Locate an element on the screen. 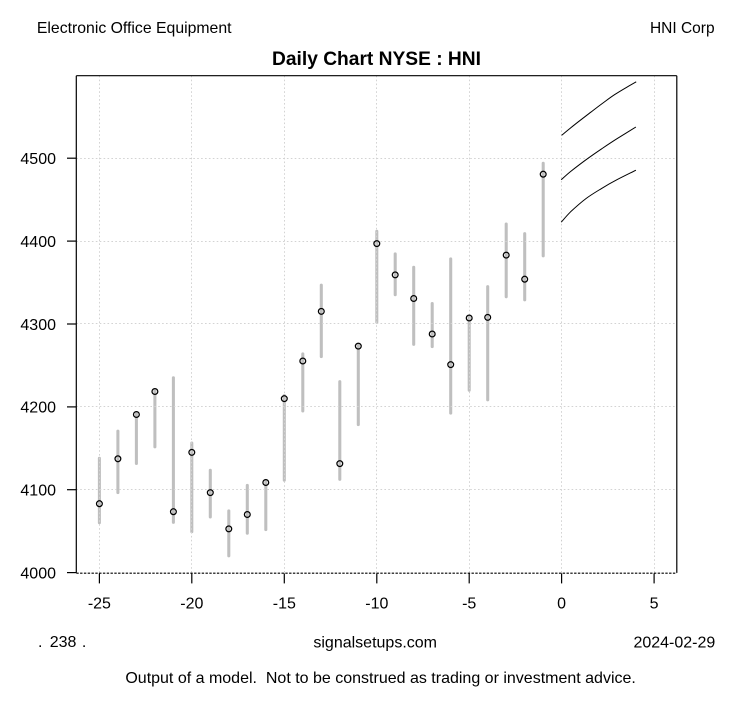 The width and height of the screenshot is (753, 713). svg-text: Daily Chart NYSE : HNI is located at coordinates (376, 59).